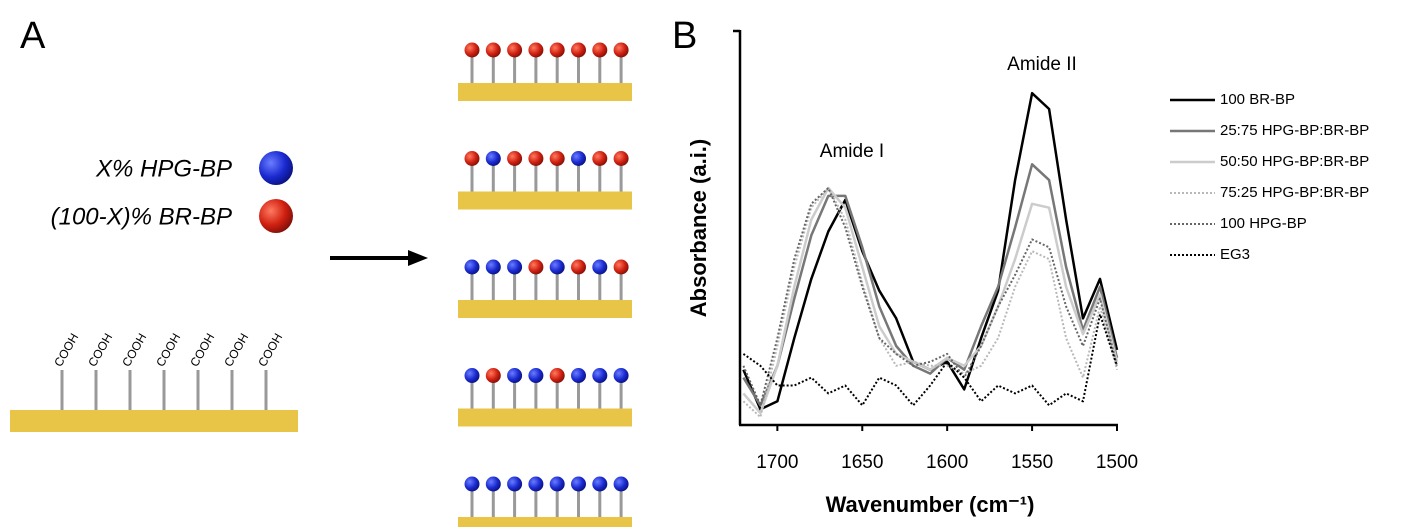 This screenshot has width=1416, height=527. I want to click on legend-label: 75:25 HPG-BP:BR-BP, so click(1294, 192).